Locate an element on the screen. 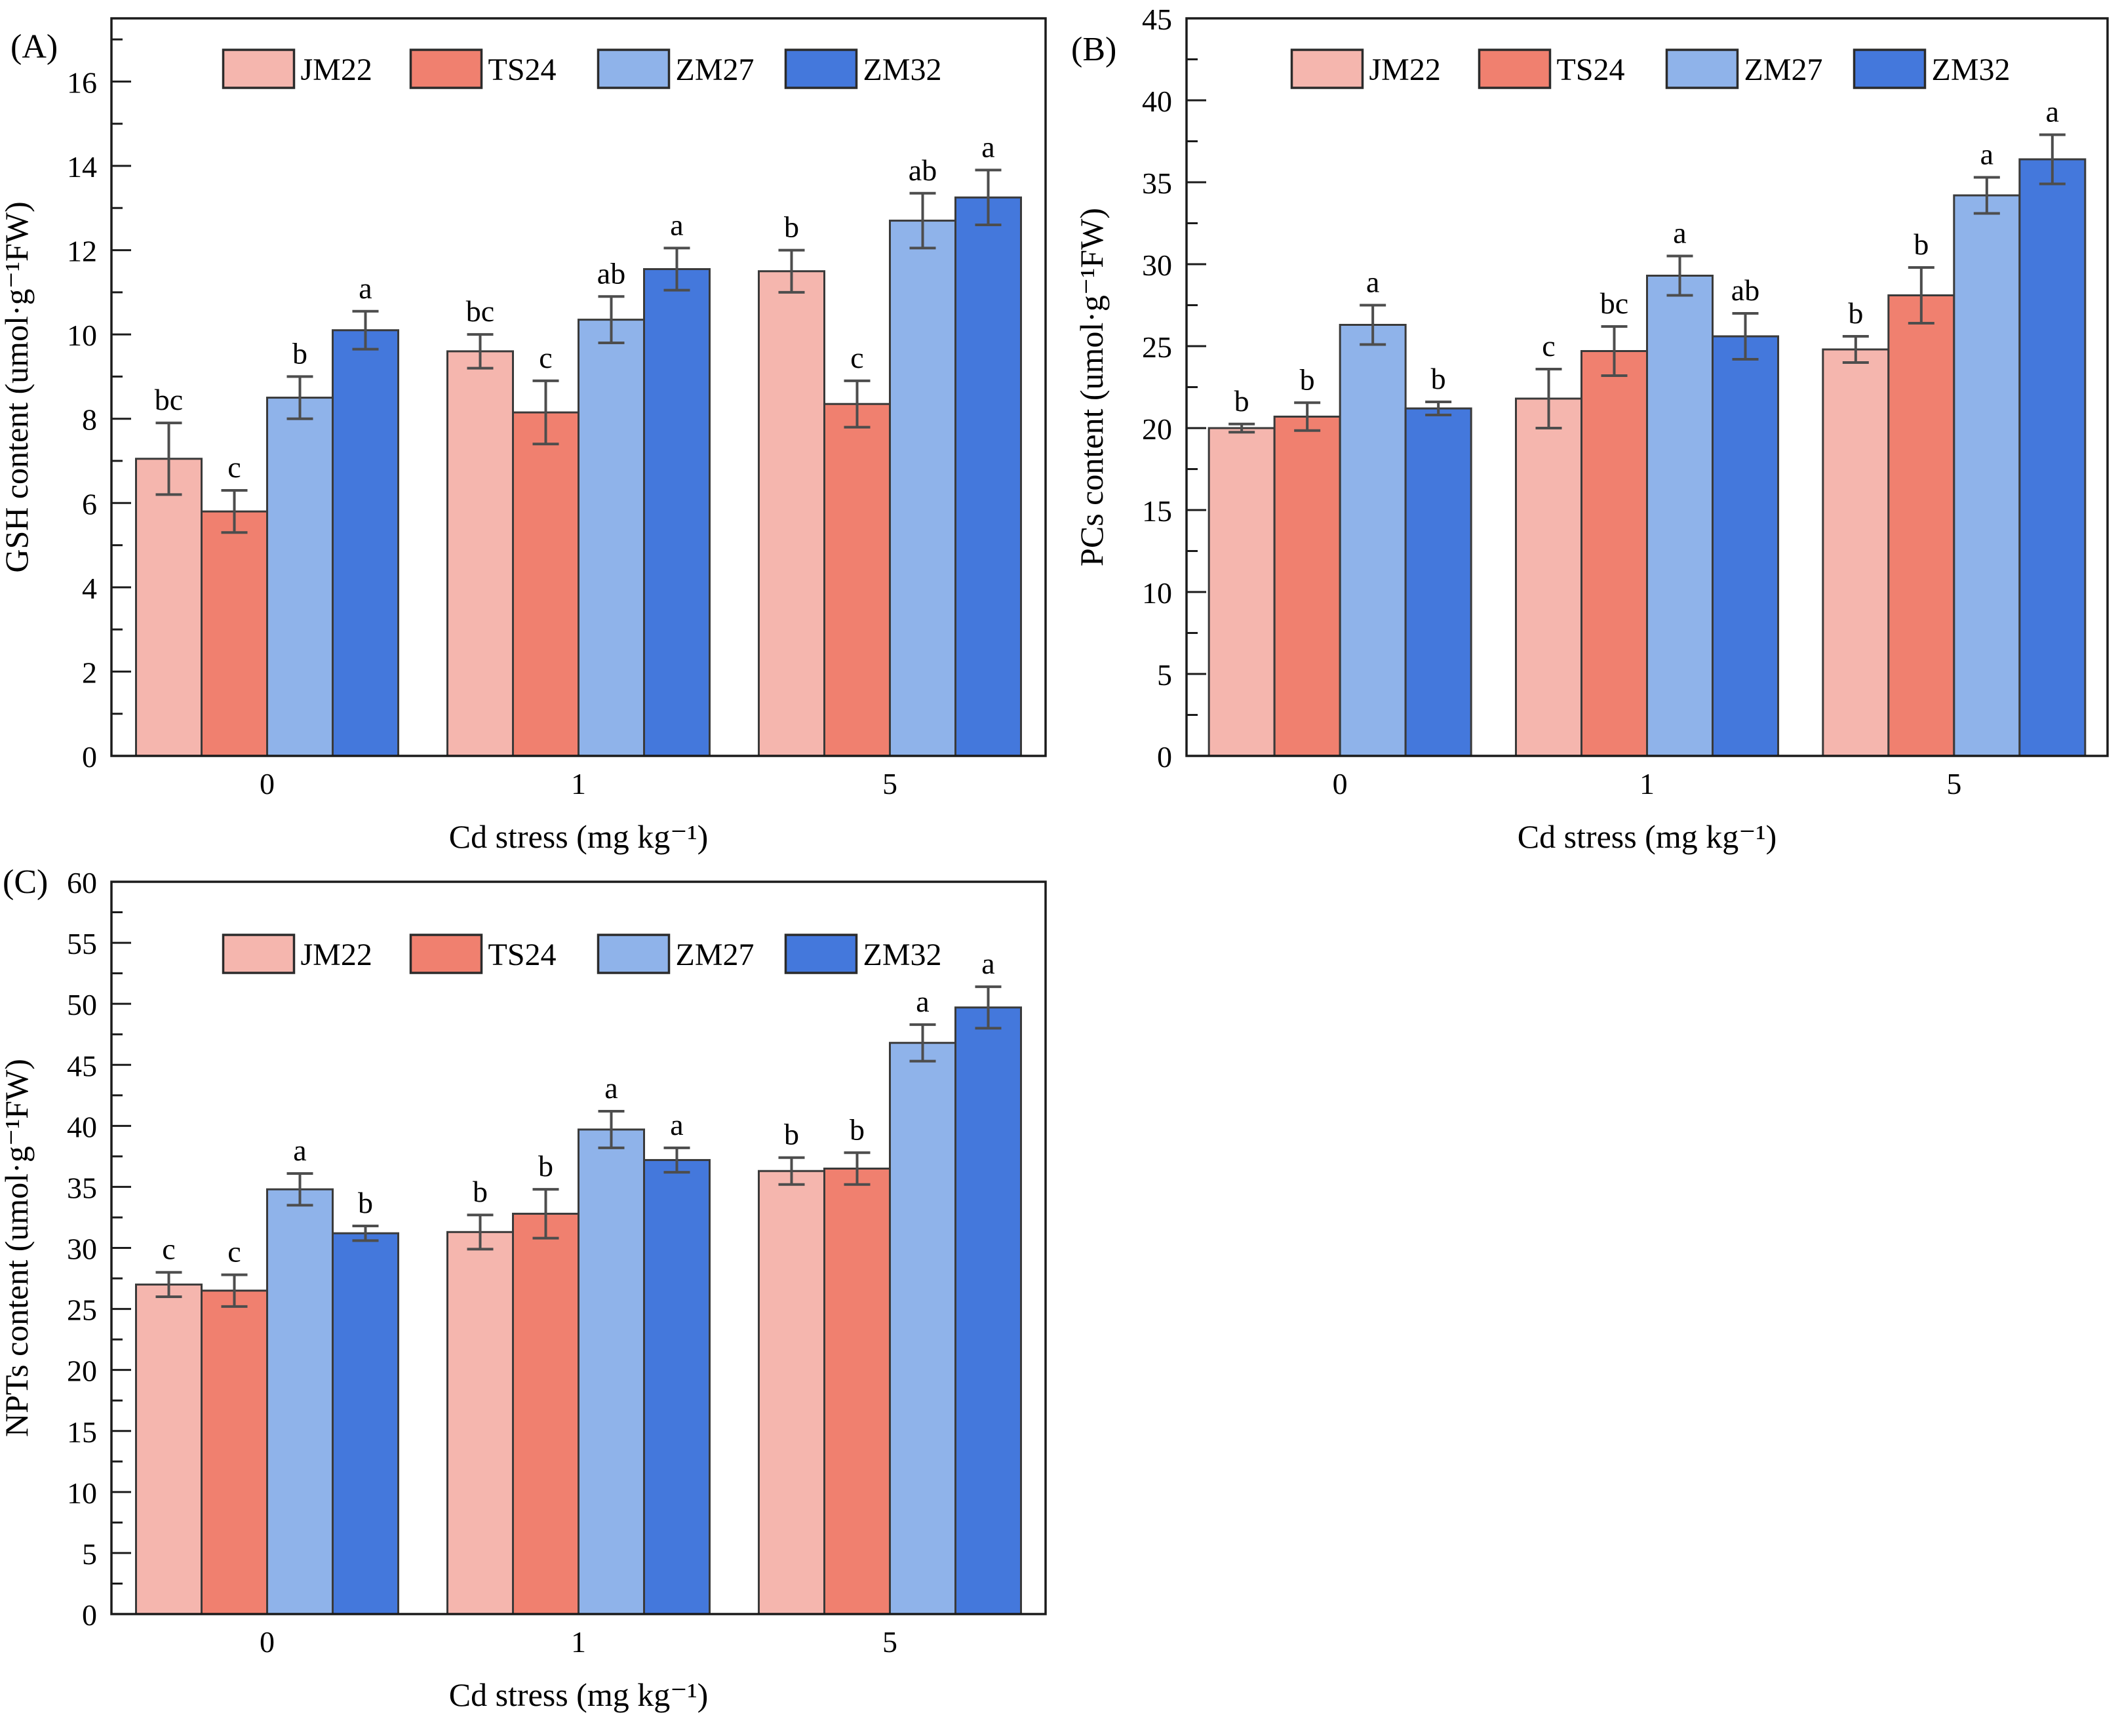 This screenshot has width=2120, height=1736. x-tick-label: 0 is located at coordinates (267, 1642).